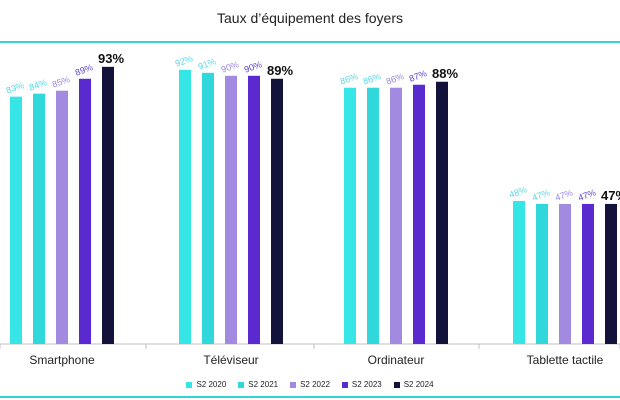  I want to click on legend-item: S2 2021, so click(258, 384).